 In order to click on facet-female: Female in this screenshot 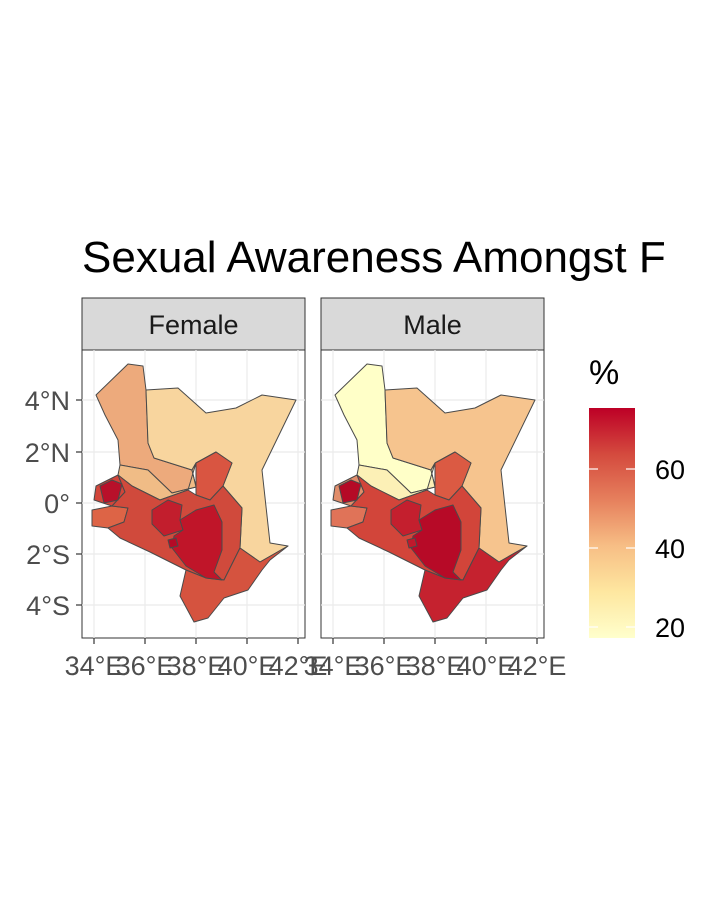, I will do `click(193, 468)`.